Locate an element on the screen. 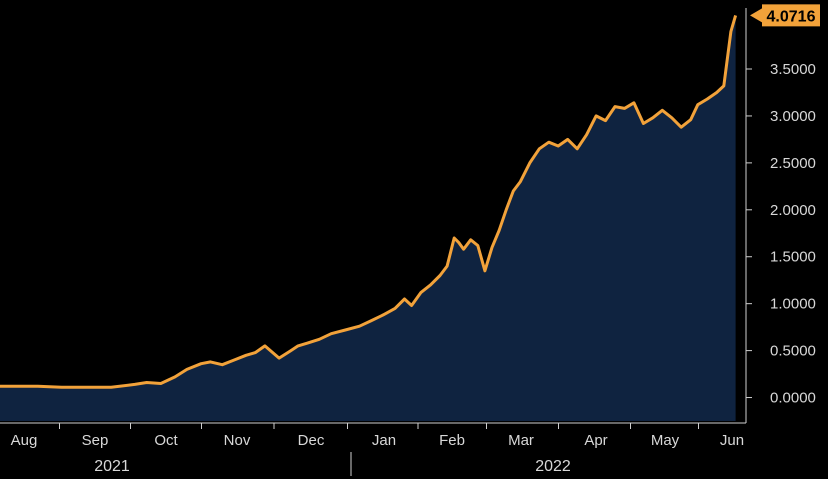  x-tick-label: Apr is located at coordinates (595, 440).